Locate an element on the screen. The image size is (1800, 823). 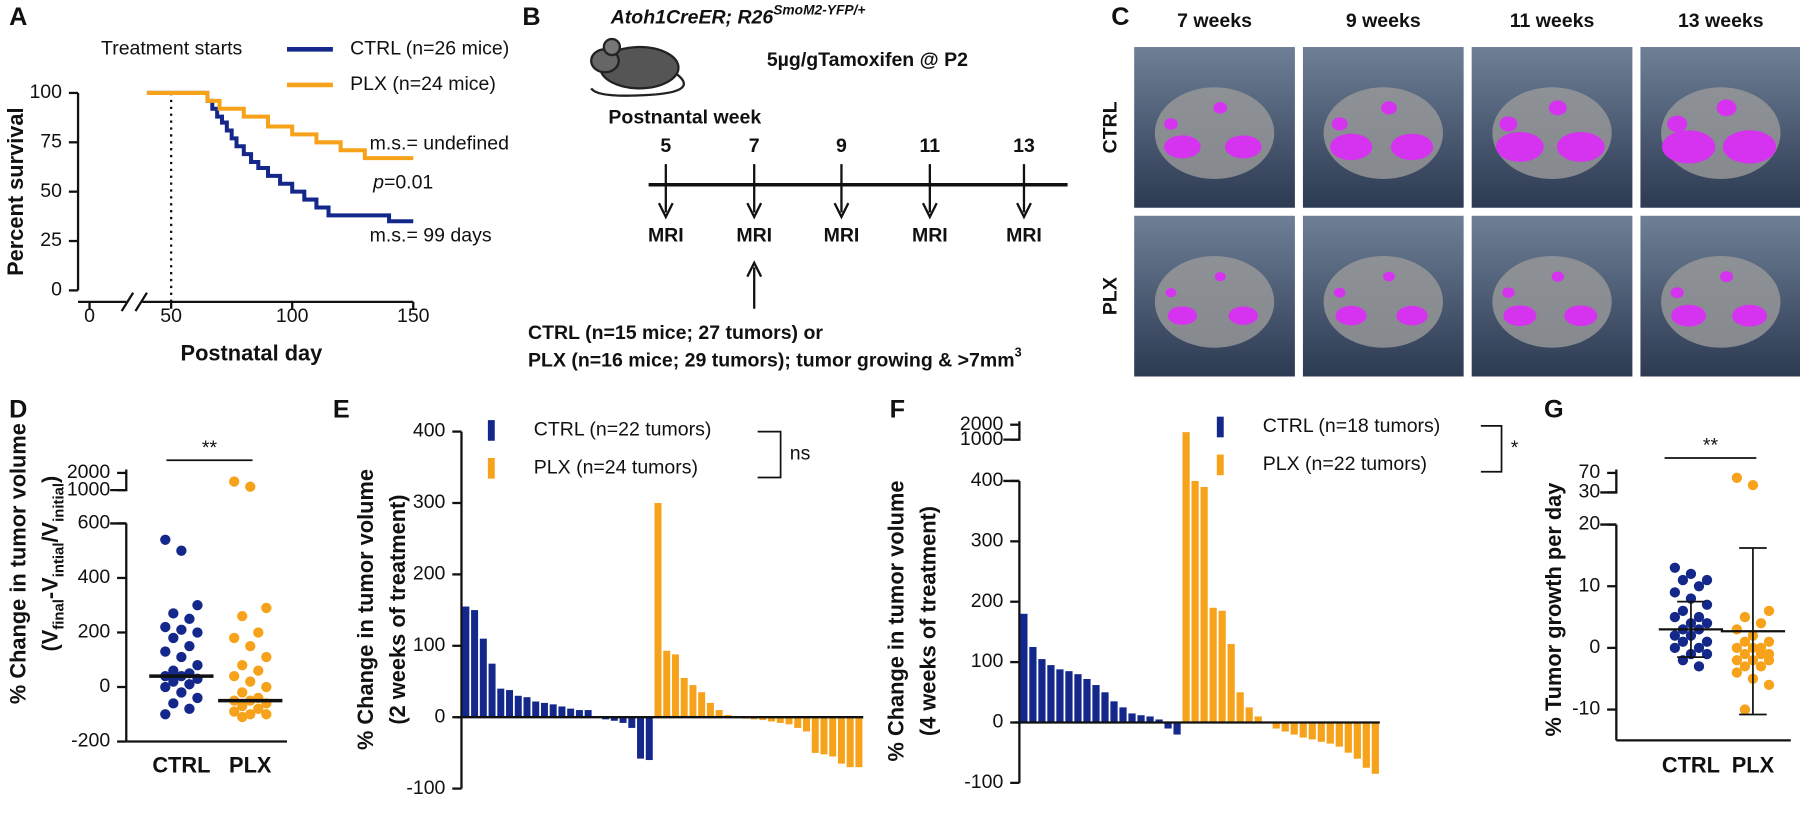
protocol-title: Atoh1CreER; R26SmoM2-YFP/+ is located at coordinates (738, 15).